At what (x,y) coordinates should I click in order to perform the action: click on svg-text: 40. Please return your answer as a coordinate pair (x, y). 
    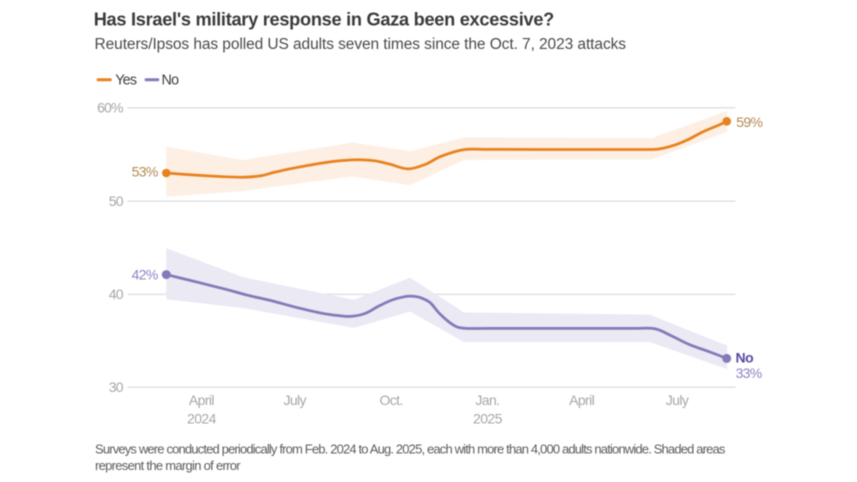
    Looking at the image, I should click on (116, 294).